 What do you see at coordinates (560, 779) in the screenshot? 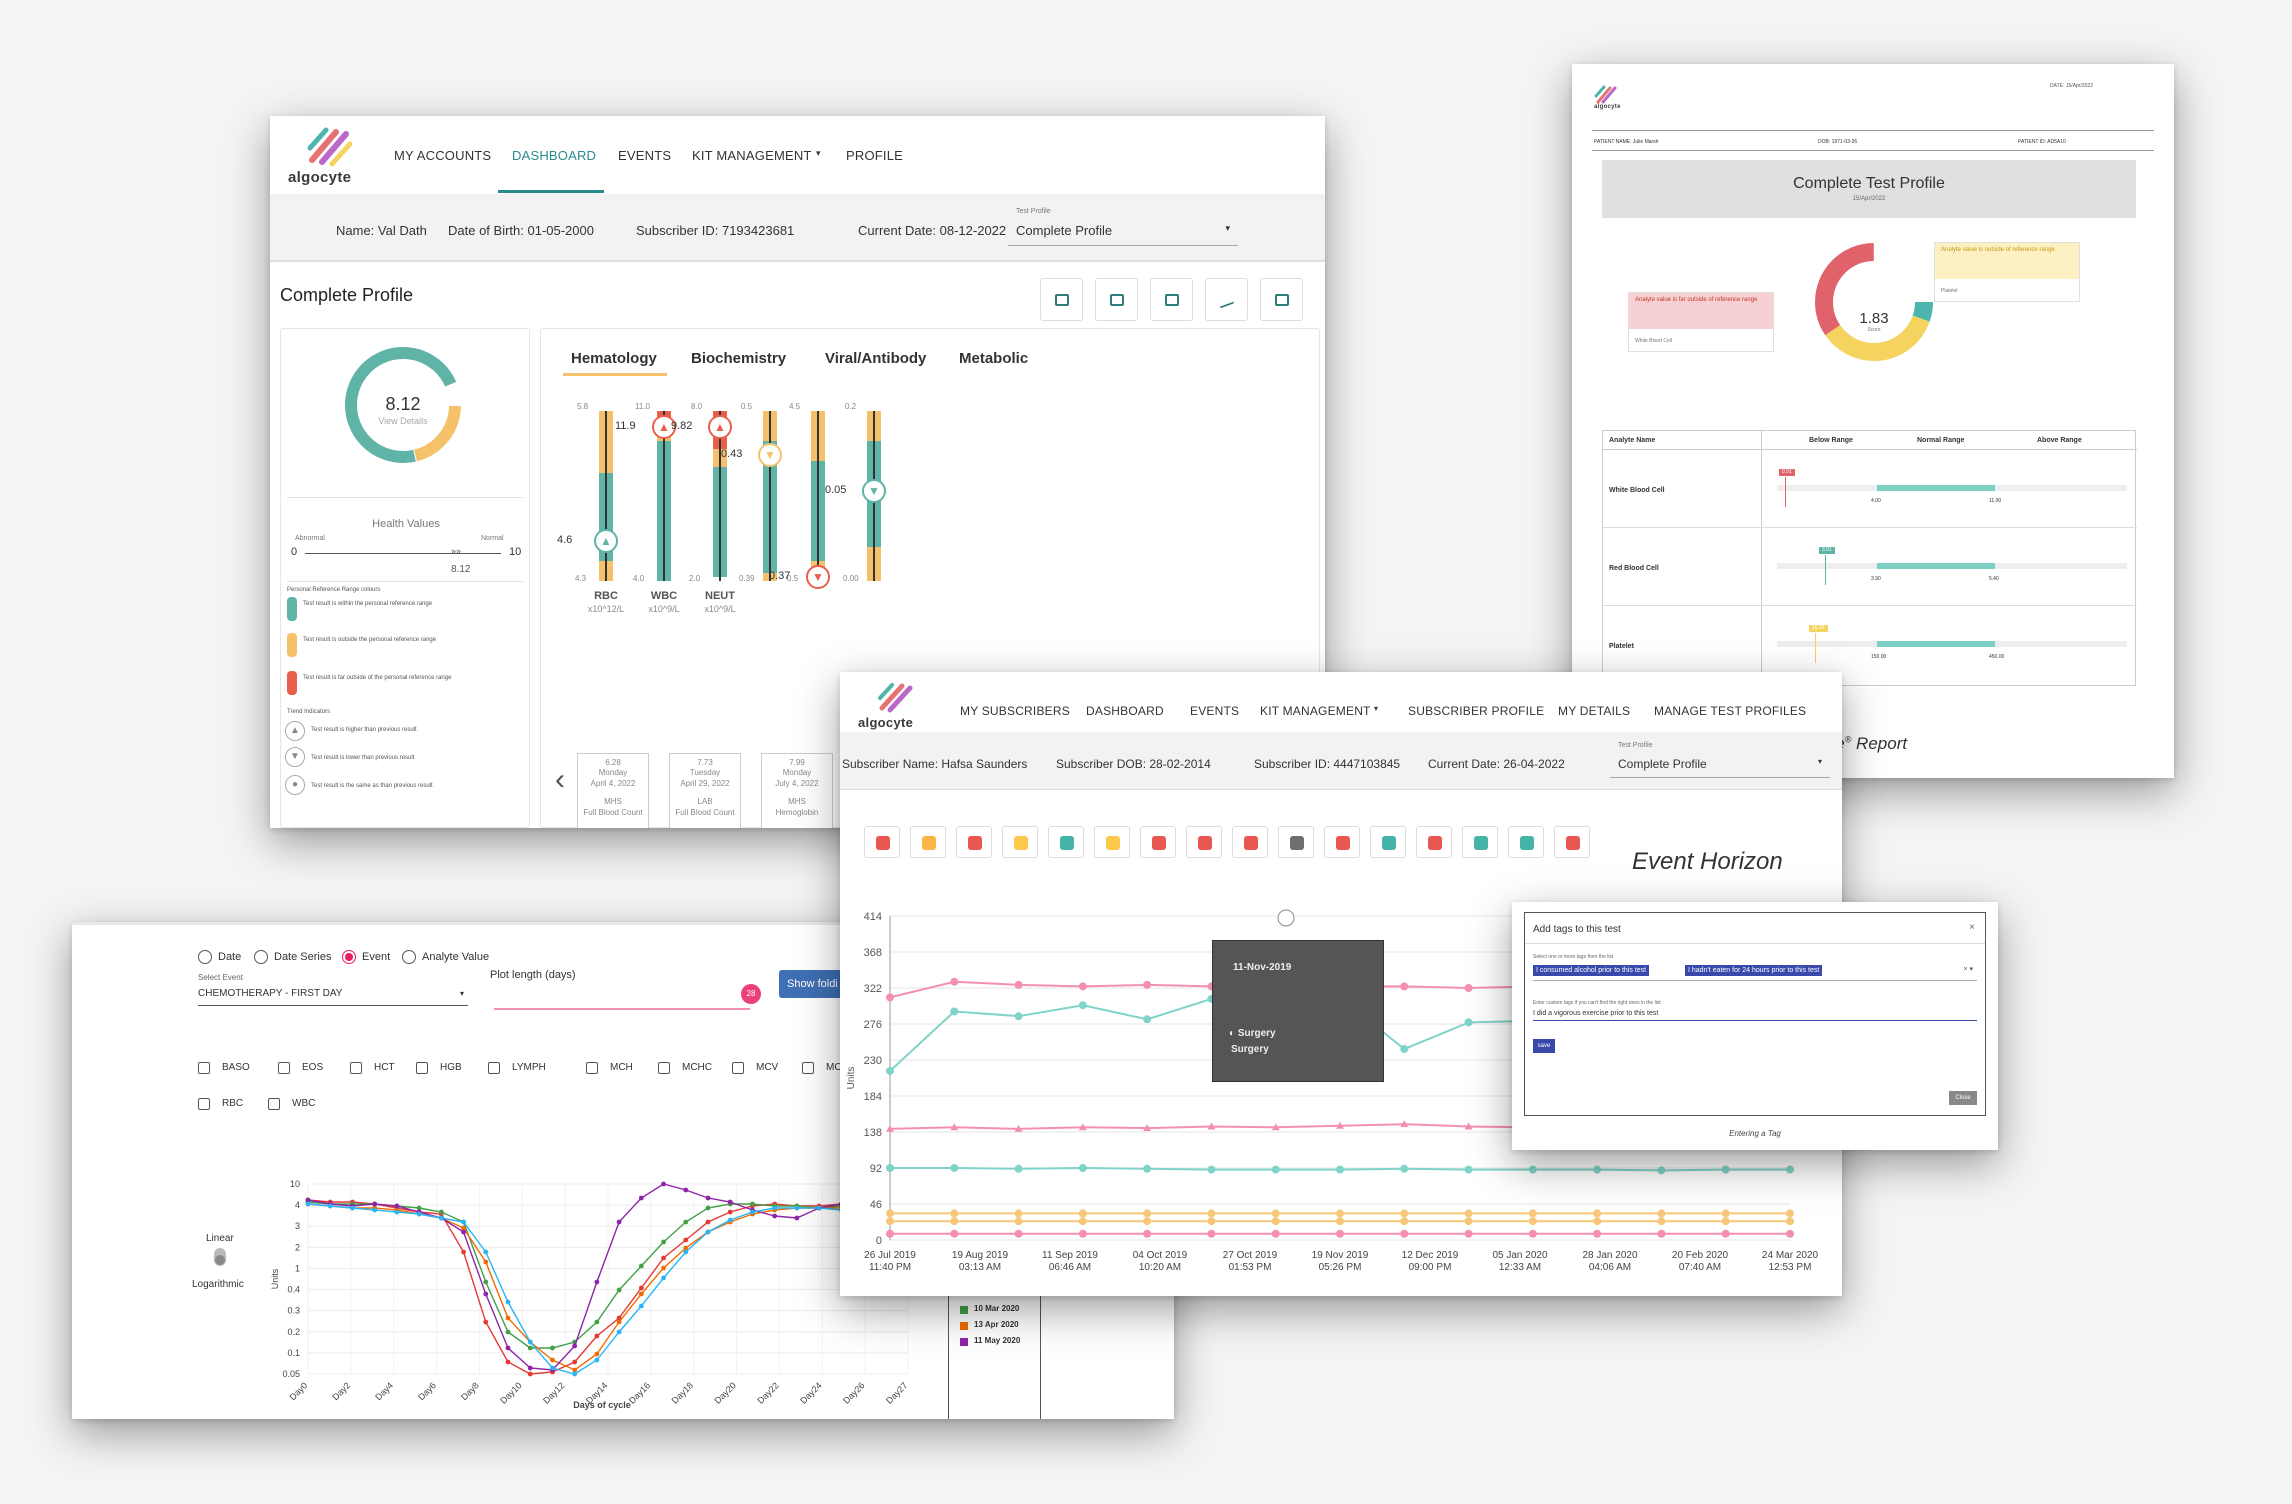
I see `chevron-left-icon: ‹` at bounding box center [560, 779].